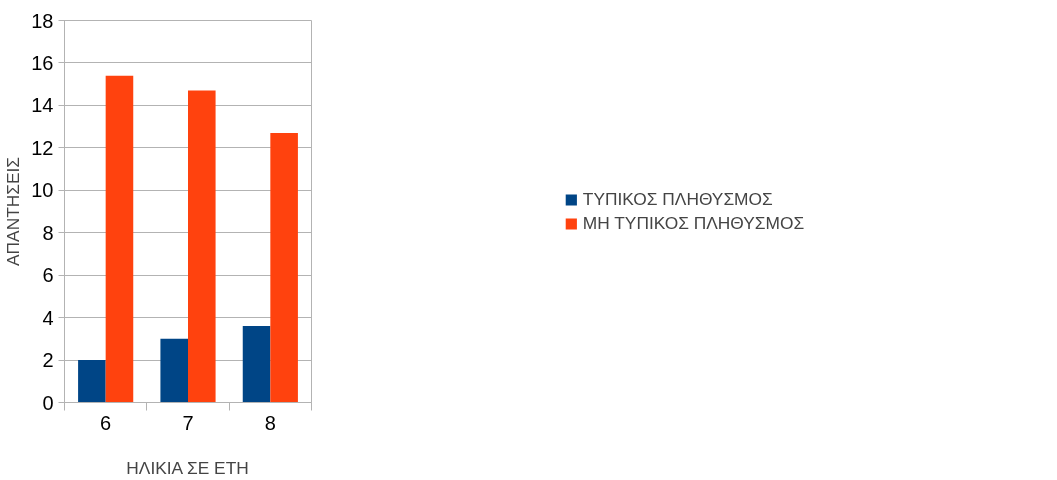 This screenshot has height=480, width=1057. I want to click on y-tick-label: 6, so click(48, 275).